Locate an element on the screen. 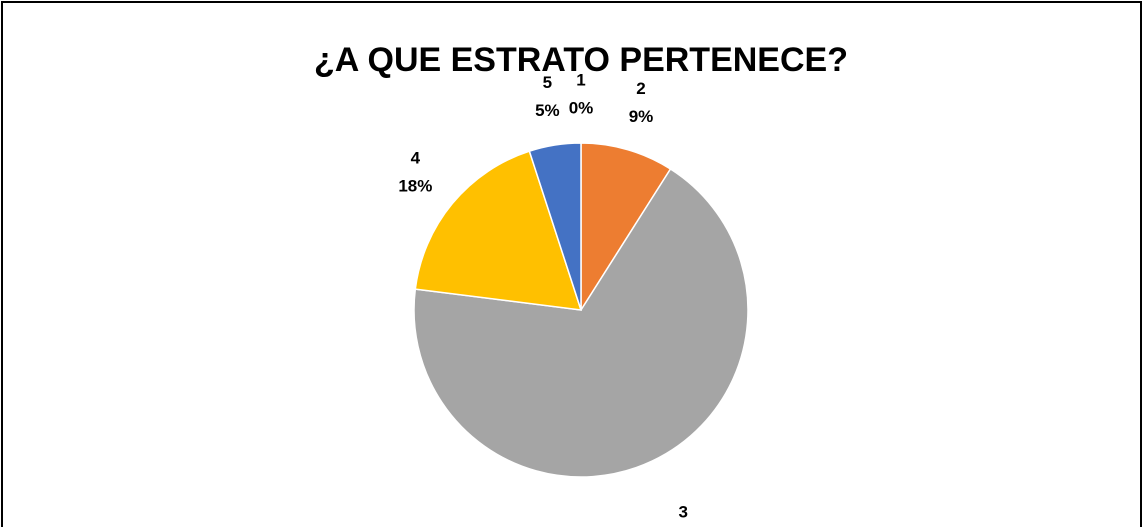 The image size is (1144, 527). data-label-value: 18% is located at coordinates (415, 185).